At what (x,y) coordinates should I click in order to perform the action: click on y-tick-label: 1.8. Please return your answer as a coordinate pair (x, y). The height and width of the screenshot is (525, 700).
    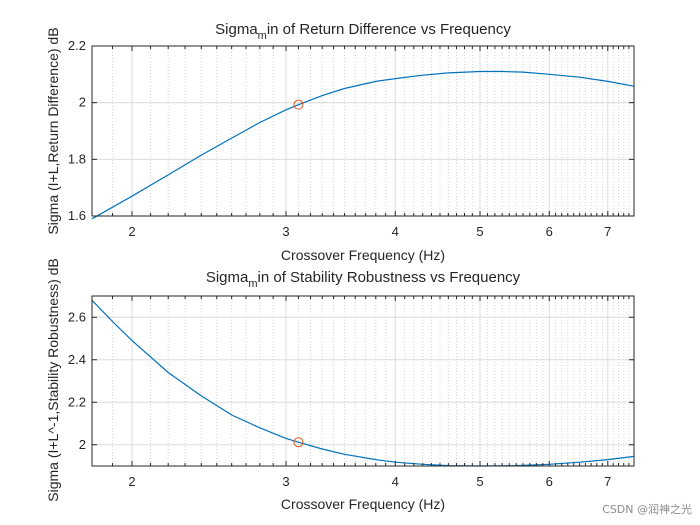
    Looking at the image, I should click on (77, 158).